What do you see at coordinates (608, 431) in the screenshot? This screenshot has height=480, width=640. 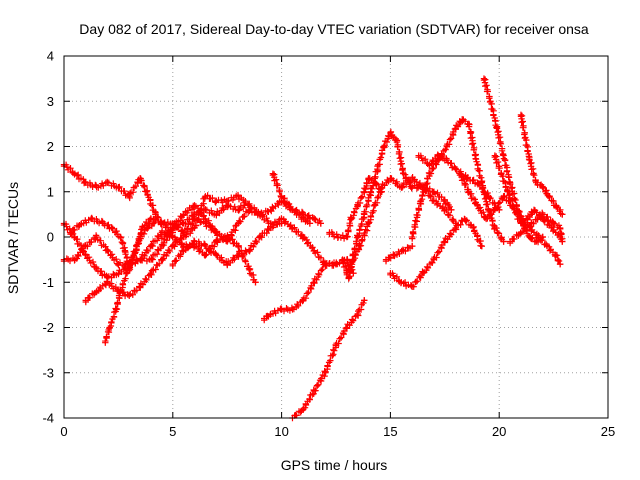 I see `x-tick-label: 25` at bounding box center [608, 431].